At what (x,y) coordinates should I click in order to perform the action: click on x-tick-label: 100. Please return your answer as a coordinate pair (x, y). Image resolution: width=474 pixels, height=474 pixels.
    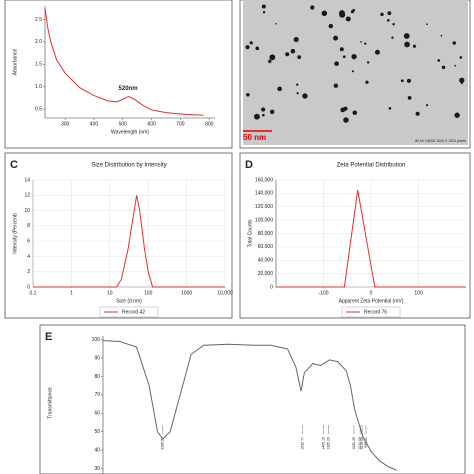
    Looking at the image, I should click on (418, 293).